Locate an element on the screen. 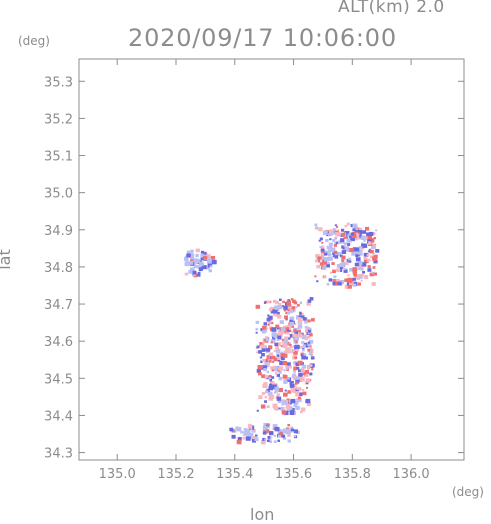 Image resolution: width=491 pixels, height=524 pixels. y-tick-label-8: 35.1 is located at coordinates (58, 157).